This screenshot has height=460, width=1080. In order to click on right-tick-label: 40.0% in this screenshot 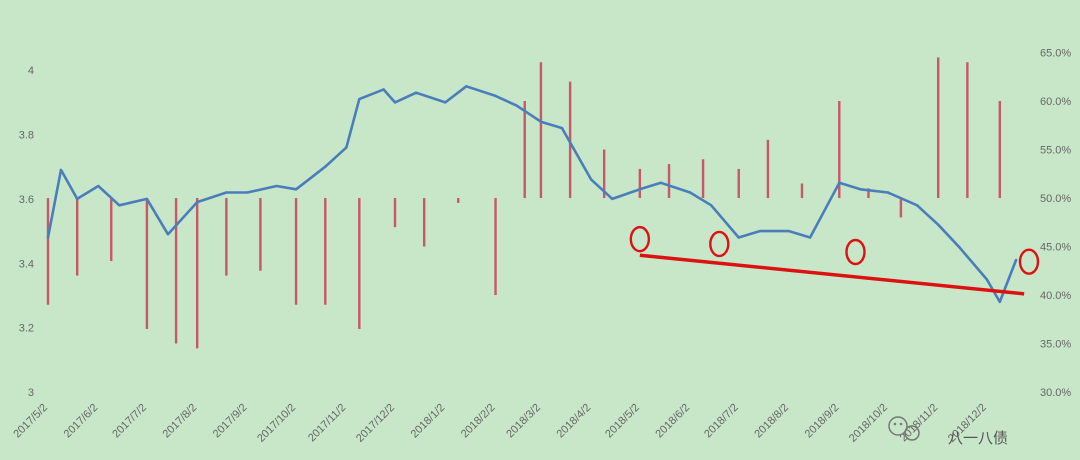, I will do `click(1055, 296)`.